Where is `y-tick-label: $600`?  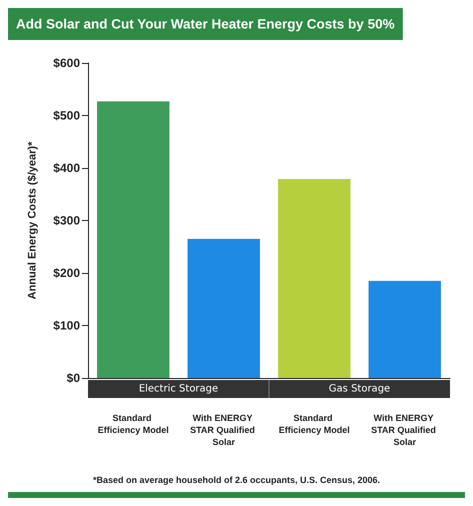 y-tick-label: $600 is located at coordinates (66, 63).